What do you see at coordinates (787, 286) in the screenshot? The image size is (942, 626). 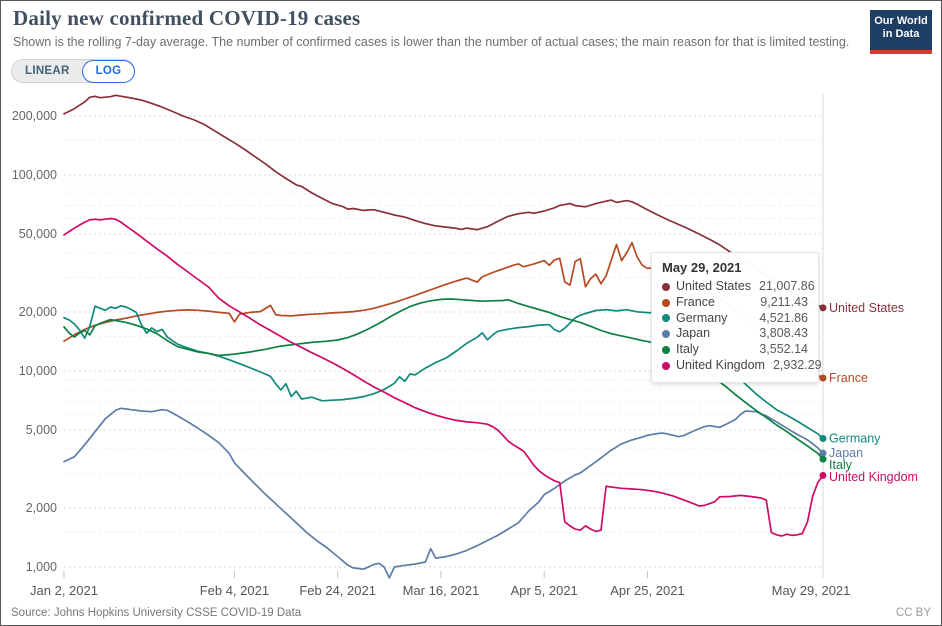 I see `tooltip-value: 21,007.86` at bounding box center [787, 286].